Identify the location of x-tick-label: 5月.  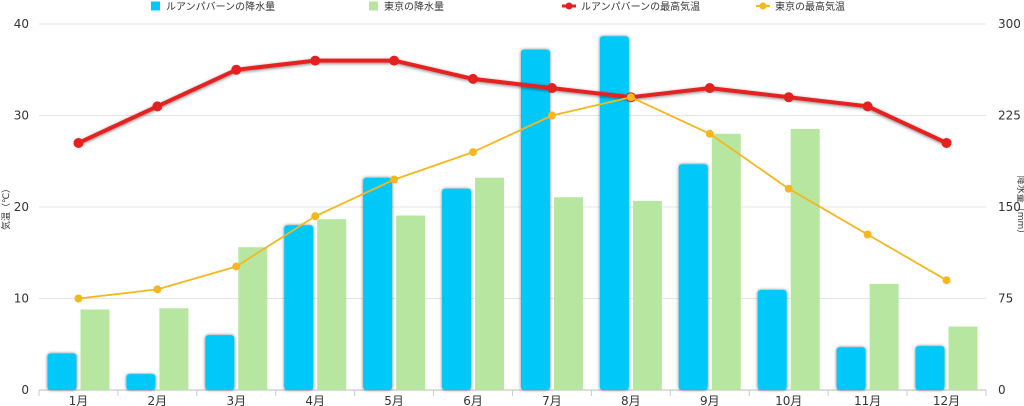
(394, 400).